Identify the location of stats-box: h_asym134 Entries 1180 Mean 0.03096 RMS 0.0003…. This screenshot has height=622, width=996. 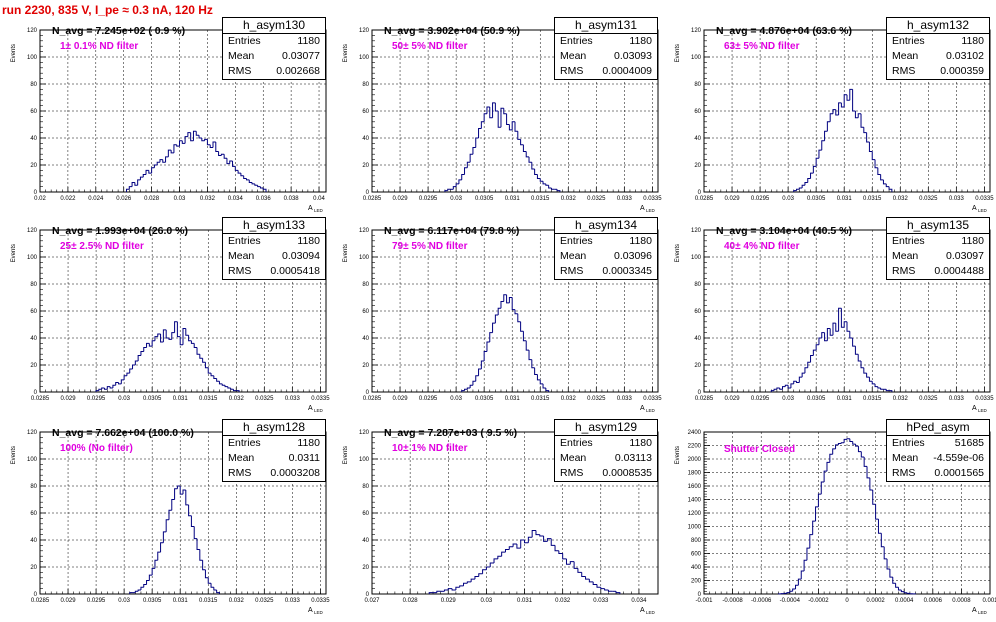
(606, 248).